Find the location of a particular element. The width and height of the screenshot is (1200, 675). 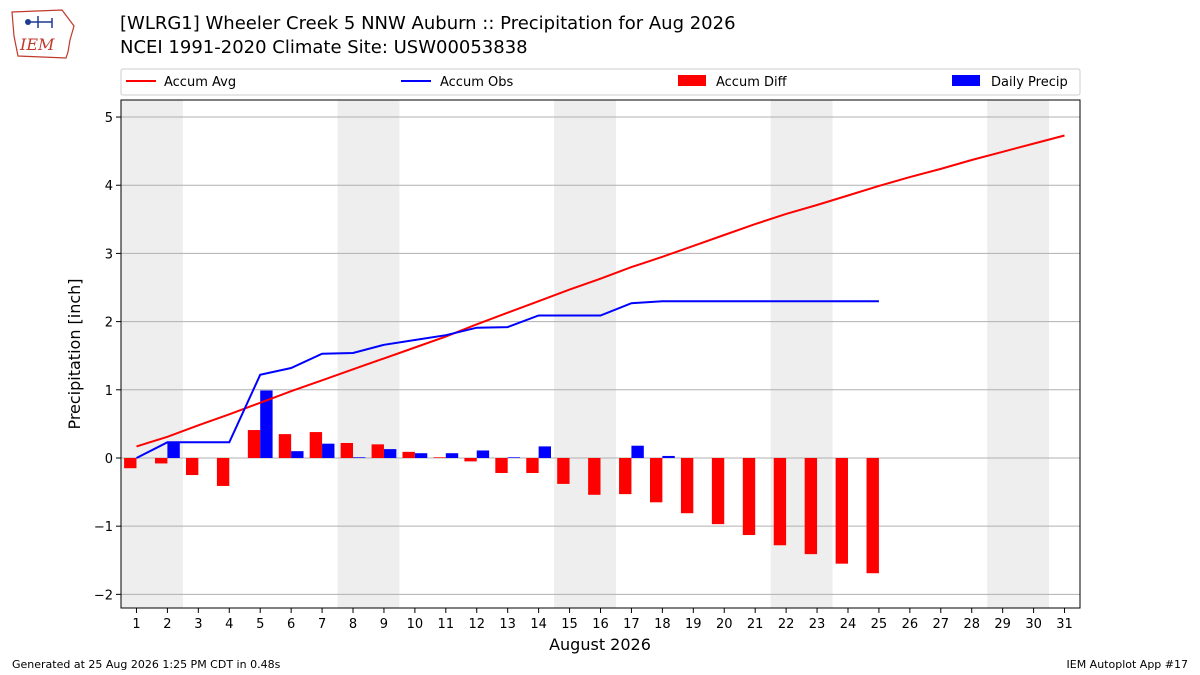

y-tick-label: −1 is located at coordinates (103, 527).